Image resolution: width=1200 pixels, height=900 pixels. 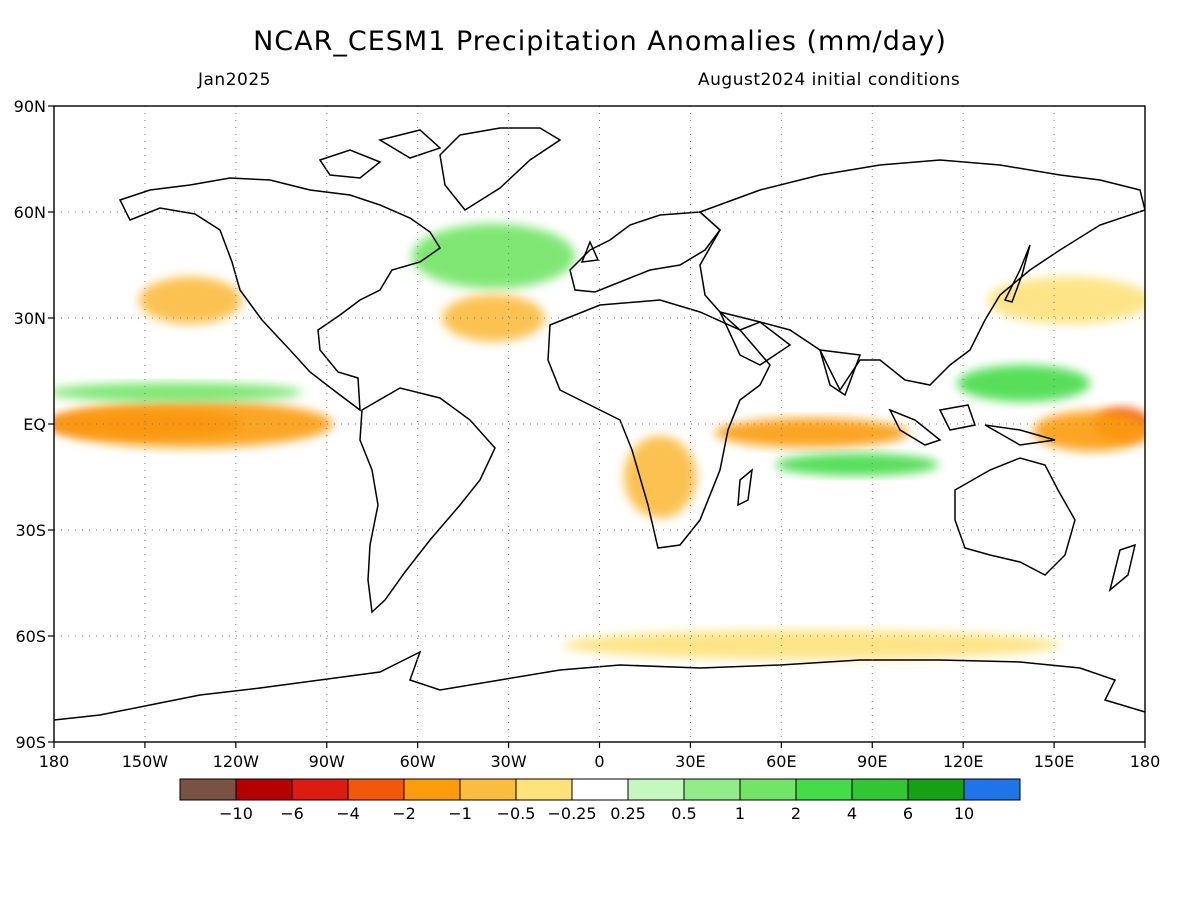 I want to click on lon-tick-label: 150W, so click(x=145, y=761).